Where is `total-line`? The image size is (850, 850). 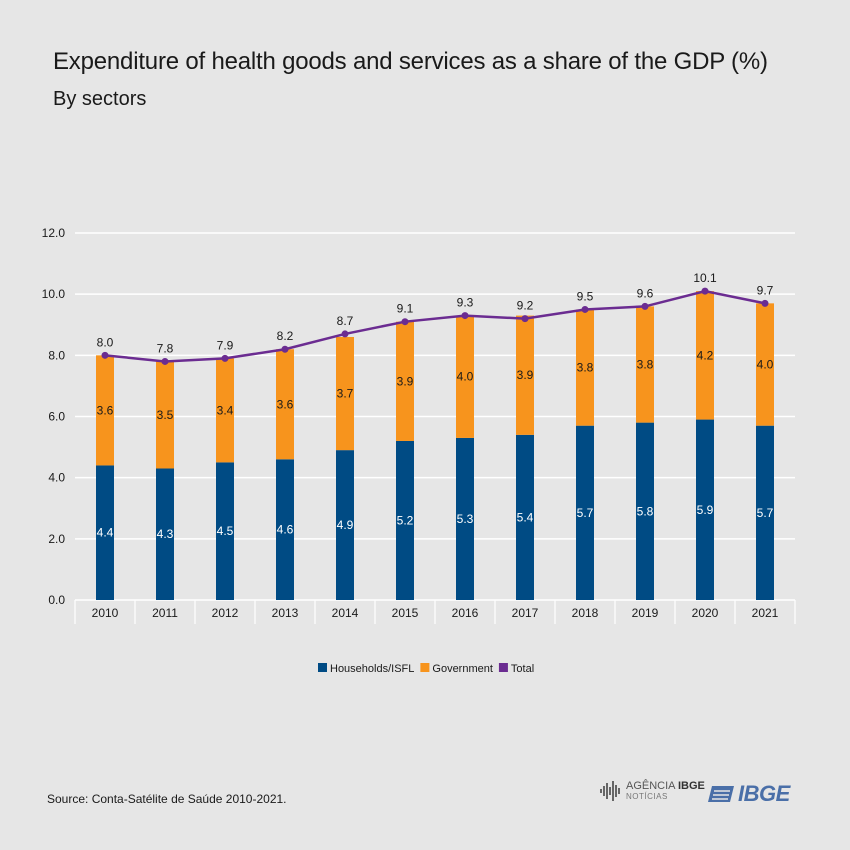 total-line is located at coordinates (435, 326).